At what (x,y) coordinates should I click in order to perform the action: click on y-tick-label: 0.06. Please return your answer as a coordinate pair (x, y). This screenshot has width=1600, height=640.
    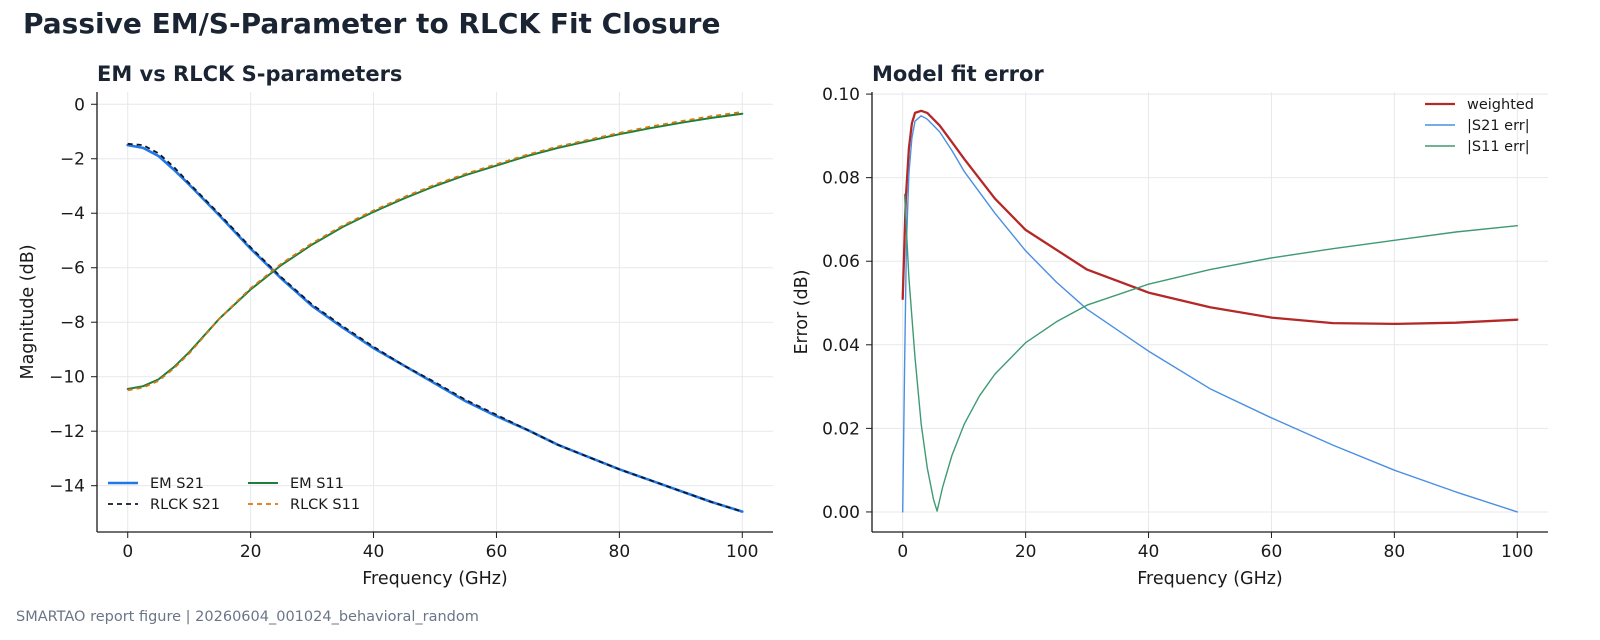
    Looking at the image, I should click on (841, 262).